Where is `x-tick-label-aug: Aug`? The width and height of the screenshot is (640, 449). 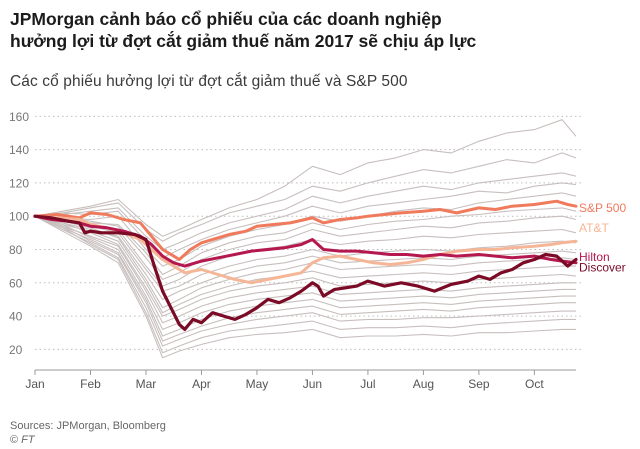 x-tick-label-aug: Aug is located at coordinates (423, 384).